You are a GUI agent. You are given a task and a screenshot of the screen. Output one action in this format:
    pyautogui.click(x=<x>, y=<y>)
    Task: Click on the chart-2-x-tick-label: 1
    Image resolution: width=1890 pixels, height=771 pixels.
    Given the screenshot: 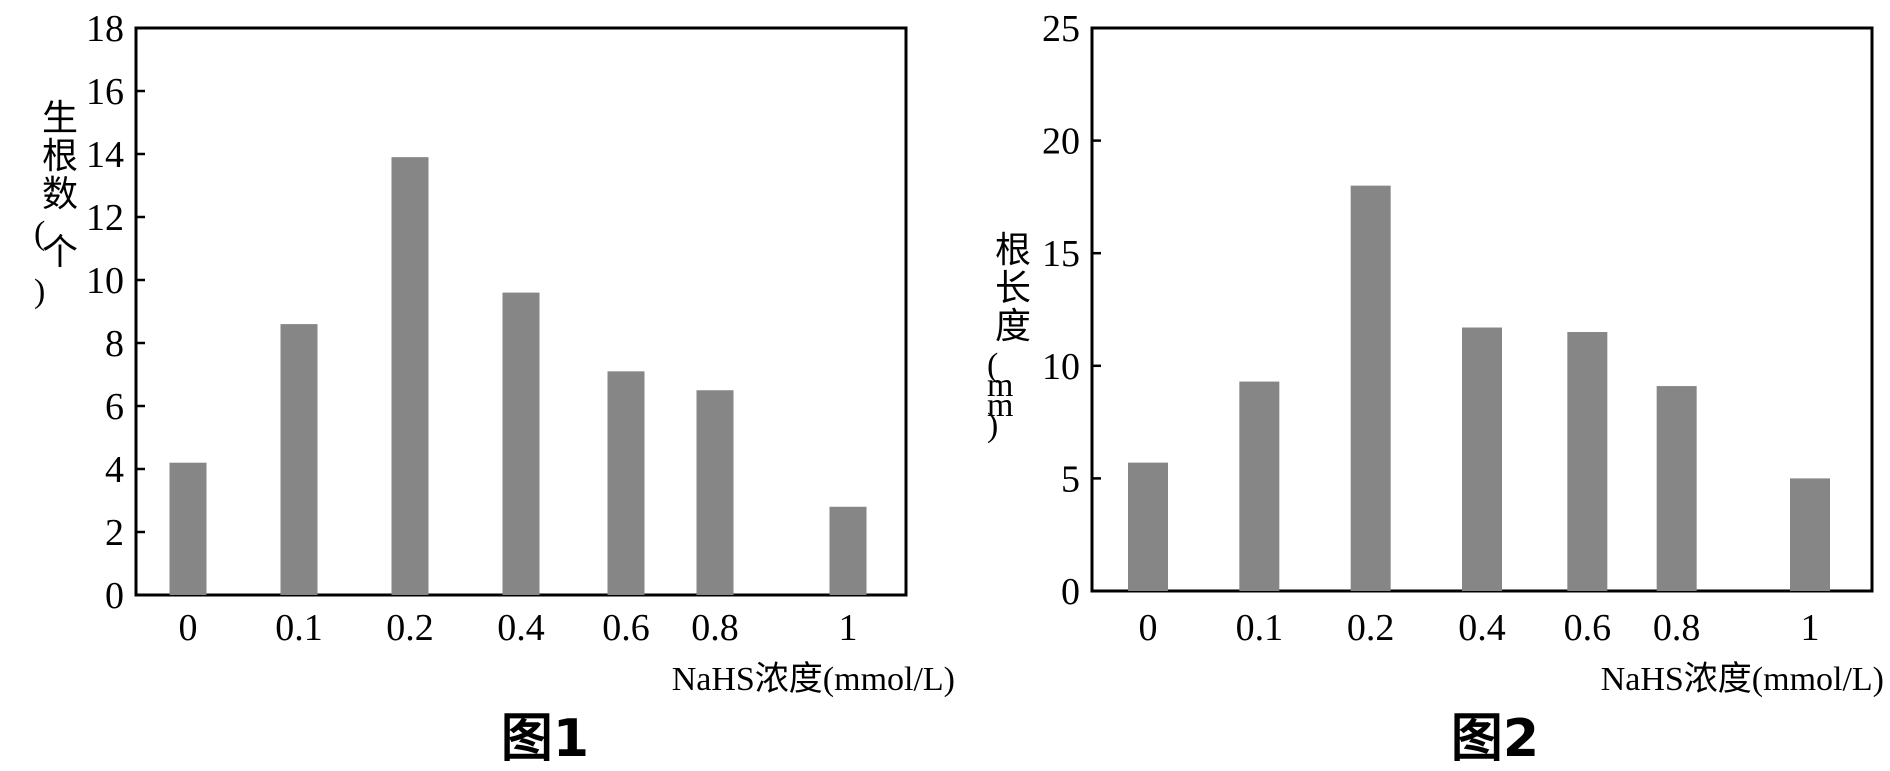 What is the action you would take?
    pyautogui.click(x=1810, y=628)
    